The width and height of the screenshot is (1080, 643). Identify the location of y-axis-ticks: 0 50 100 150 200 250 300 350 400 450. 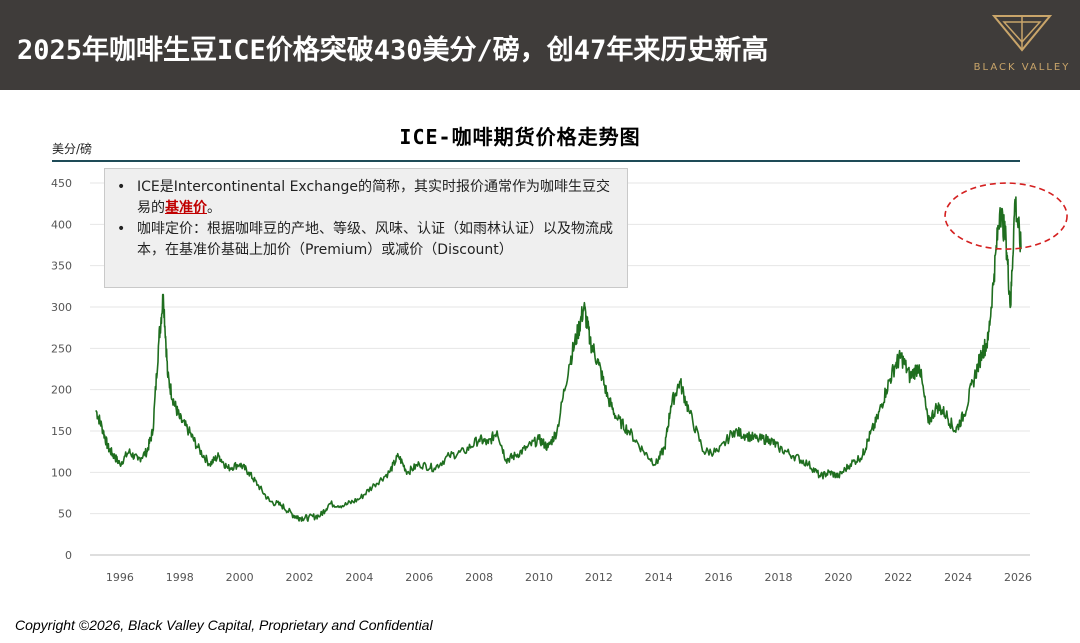
(61, 369).